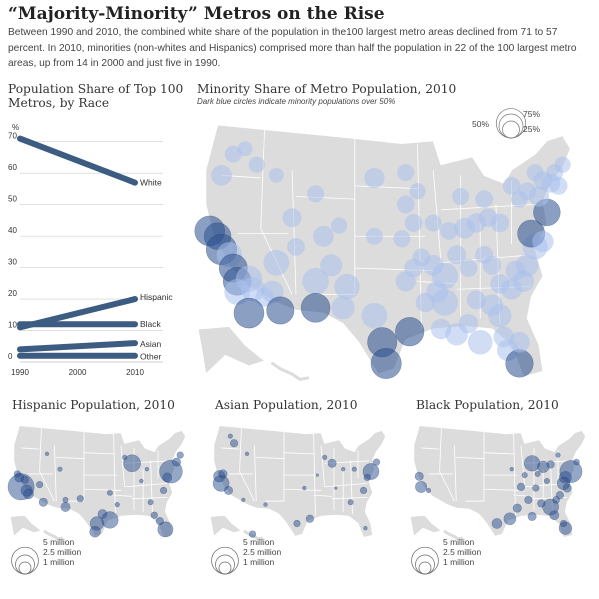  What do you see at coordinates (12, 199) in the screenshot?
I see `y-tick-label-50: 50` at bounding box center [12, 199].